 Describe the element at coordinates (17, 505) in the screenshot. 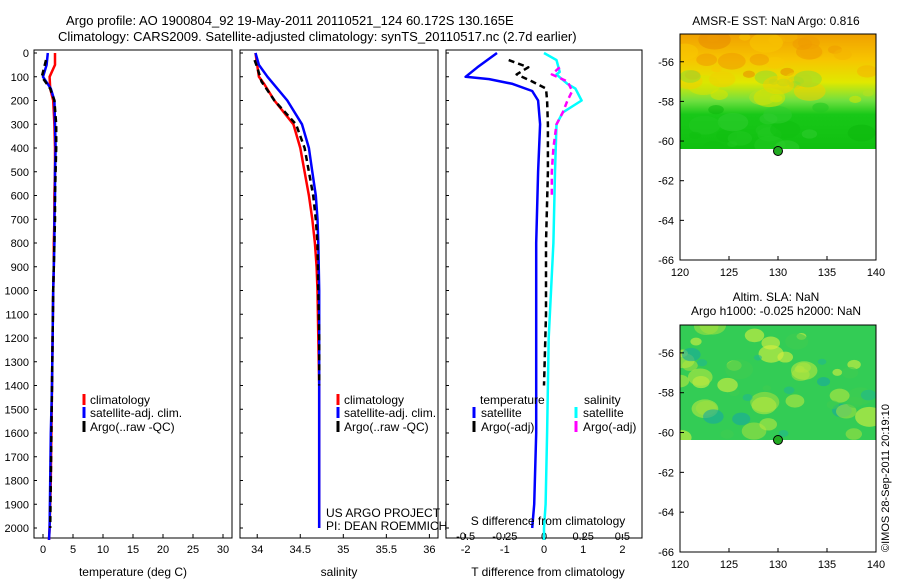

I see `depth-tick-label: 1900` at that location.